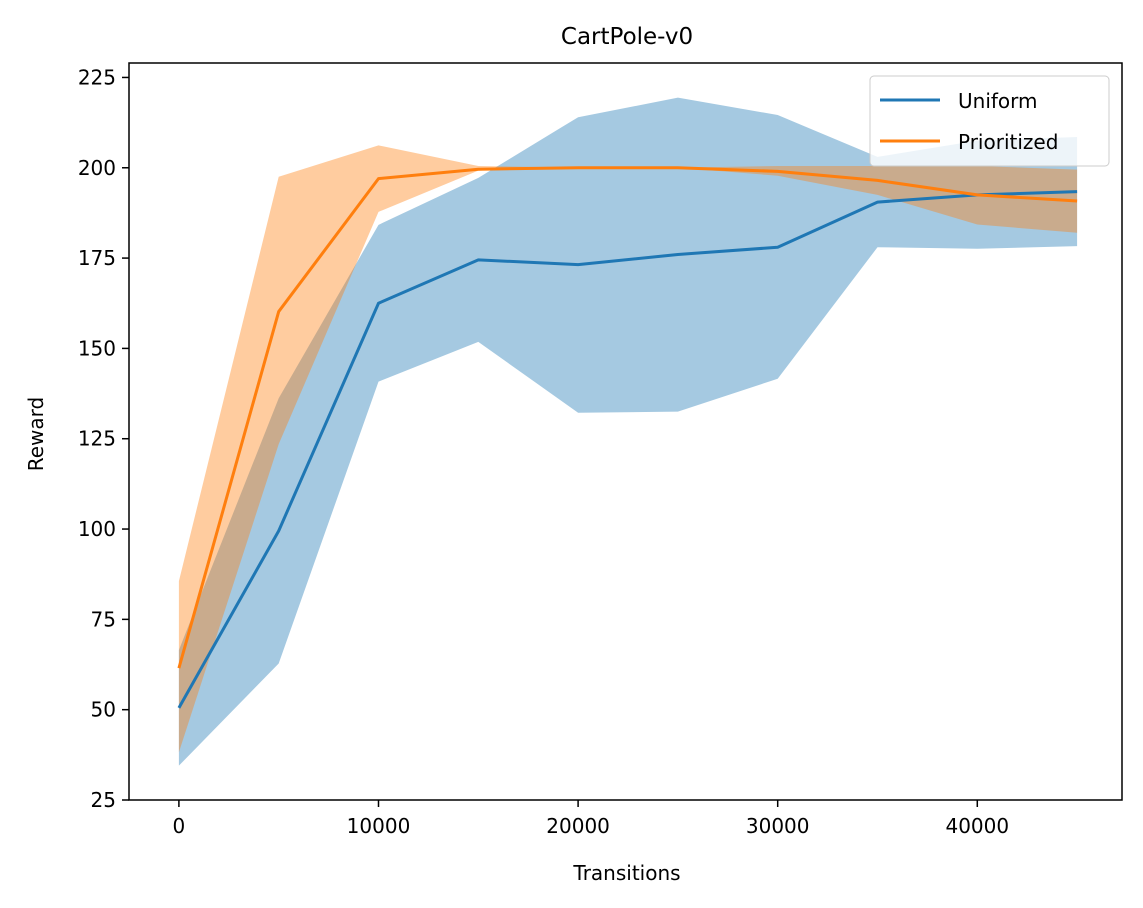 The height and width of the screenshot is (908, 1143). I want to click on y-tick-label: 75, so click(103, 619).